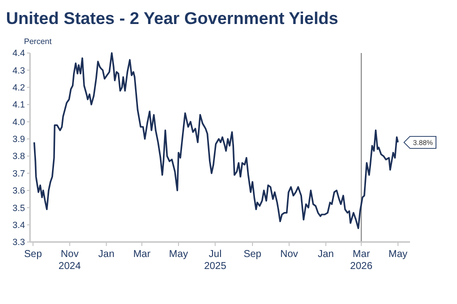 The width and height of the screenshot is (457, 304). What do you see at coordinates (70, 260) in the screenshot?
I see `x-tick-label: Nov 2024` at bounding box center [70, 260].